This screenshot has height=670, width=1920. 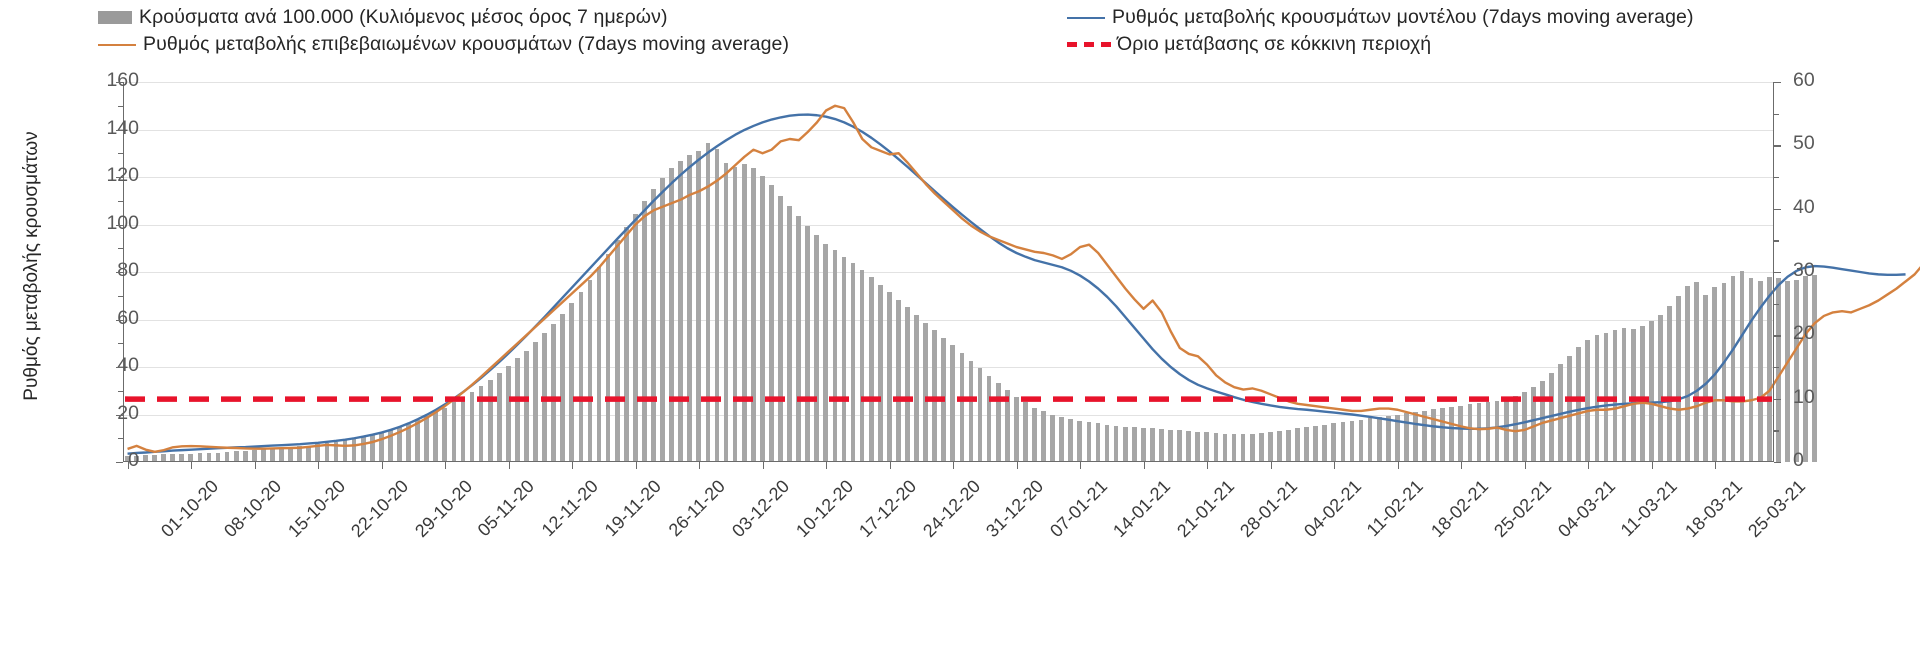 I want to click on x-axis-ticks, so click(x=948, y=466).